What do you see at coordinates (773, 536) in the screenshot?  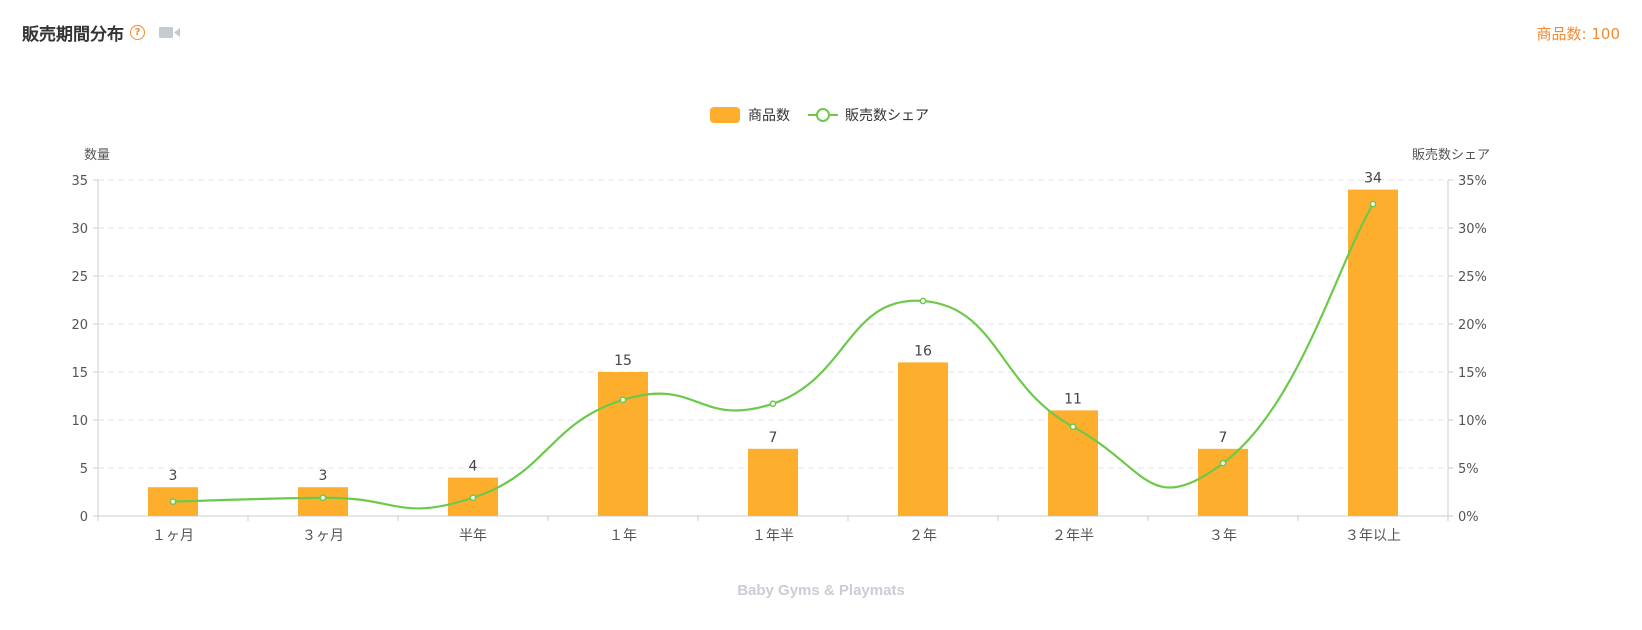 I see `x-tick-label: １年半` at bounding box center [773, 536].